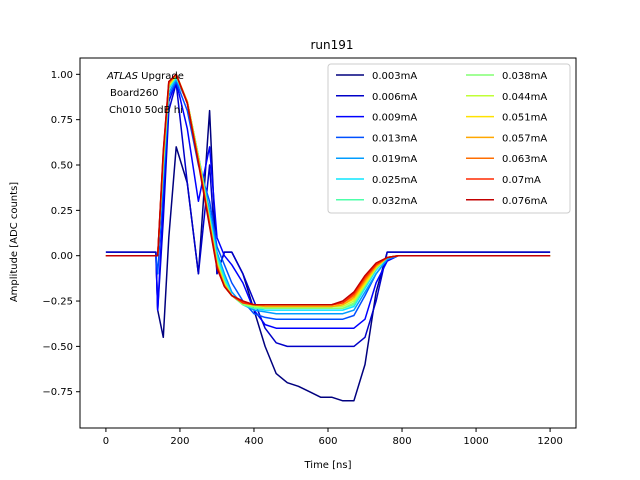 The image size is (640, 480). What do you see at coordinates (394, 201) in the screenshot?
I see `legend-label: 0.032mA` at bounding box center [394, 201].